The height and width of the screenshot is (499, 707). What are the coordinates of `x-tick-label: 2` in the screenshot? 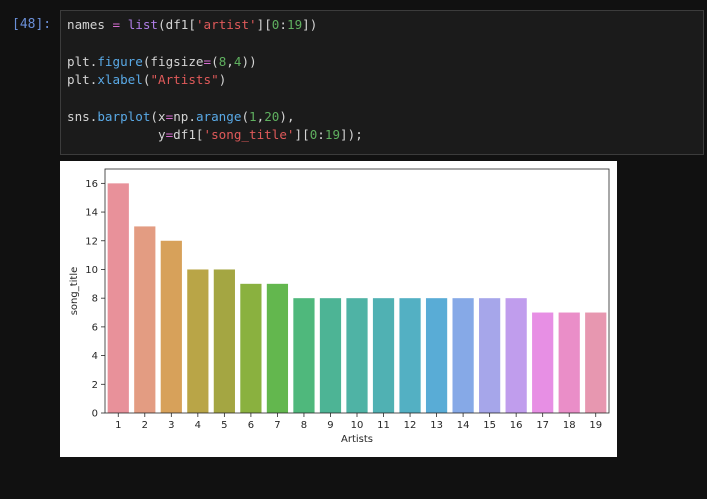 It's located at (145, 425).